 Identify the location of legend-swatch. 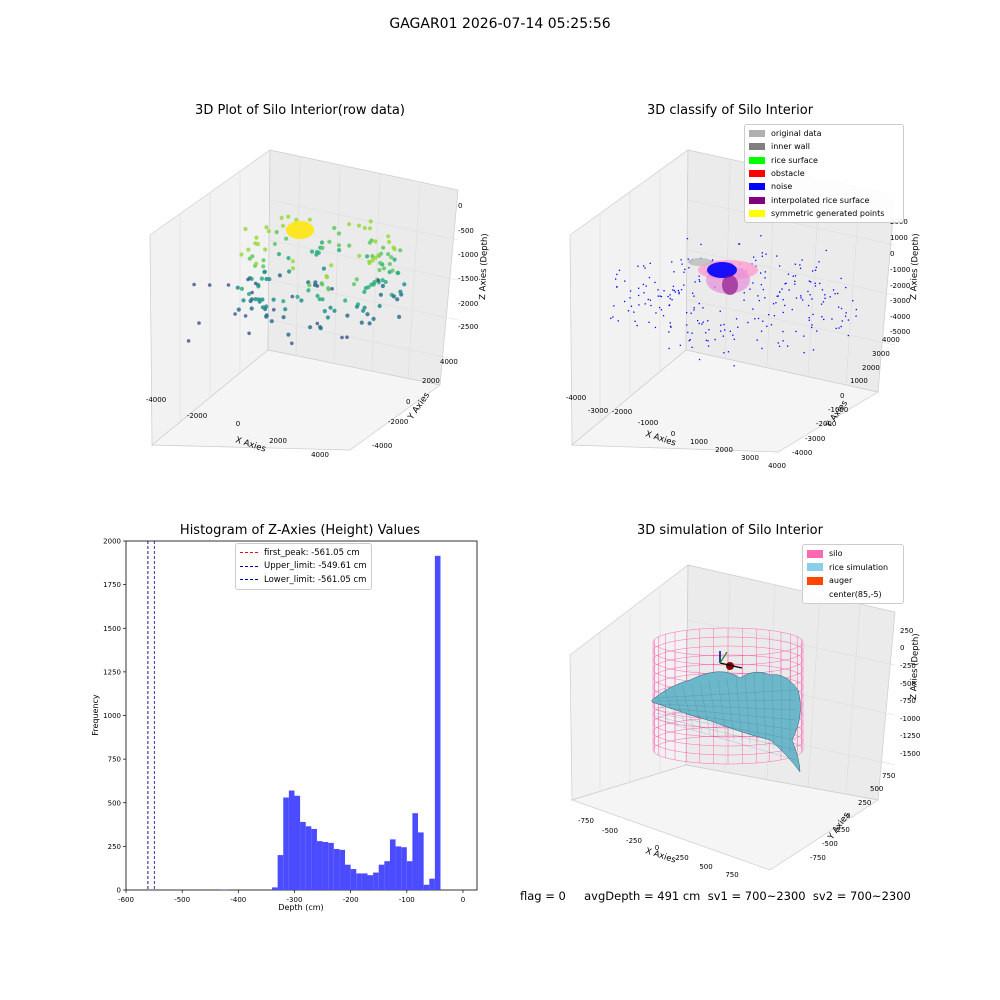
(757, 187).